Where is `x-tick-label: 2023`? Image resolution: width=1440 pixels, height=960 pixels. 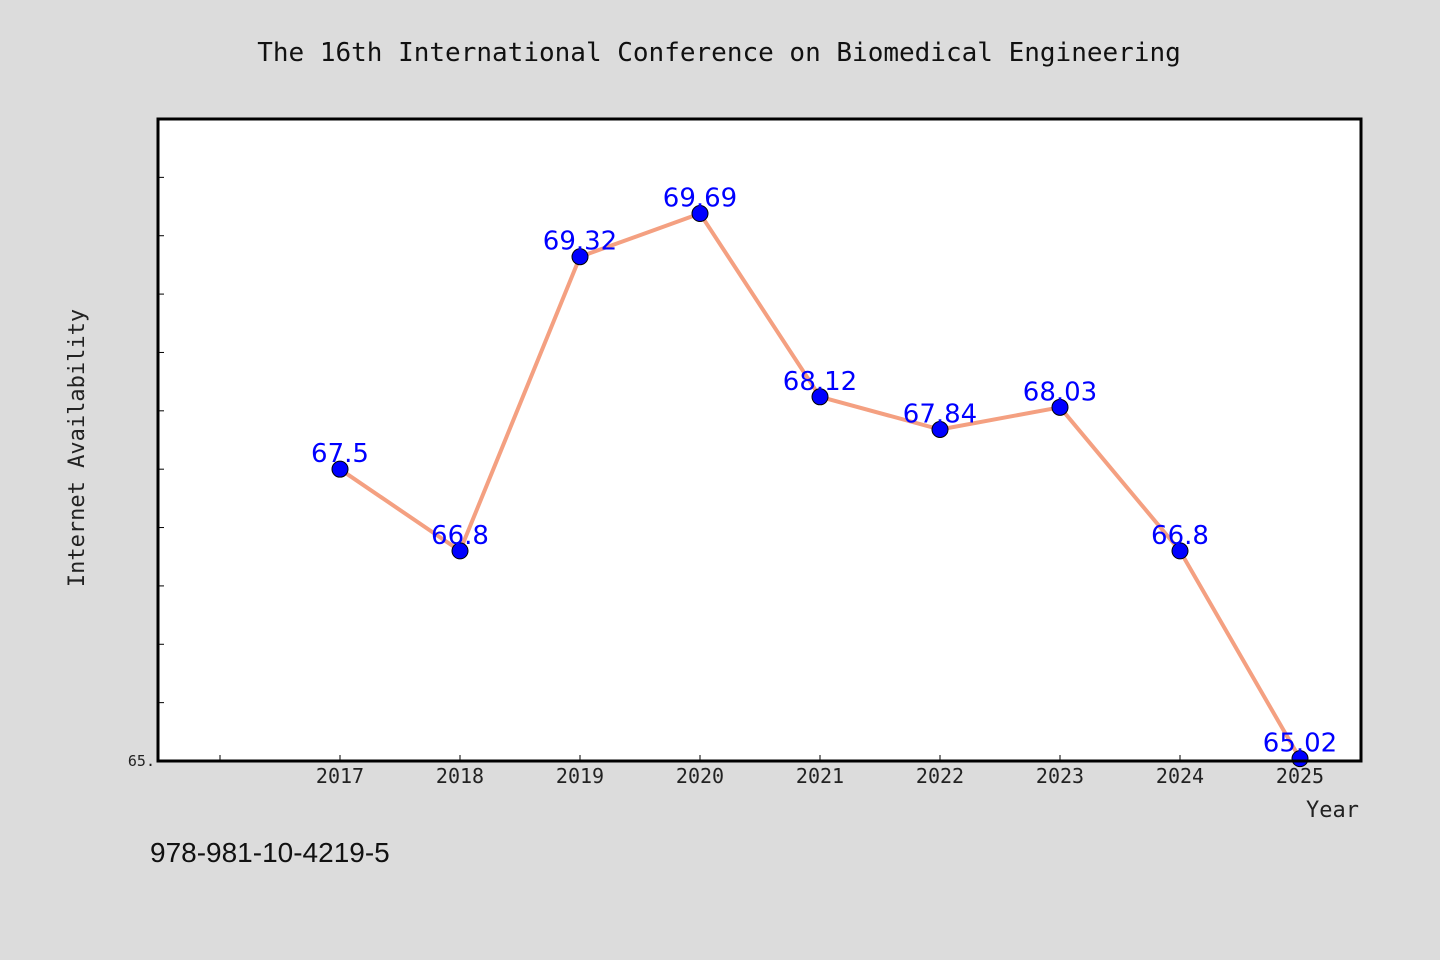
x-tick-label: 2023 is located at coordinates (1060, 776).